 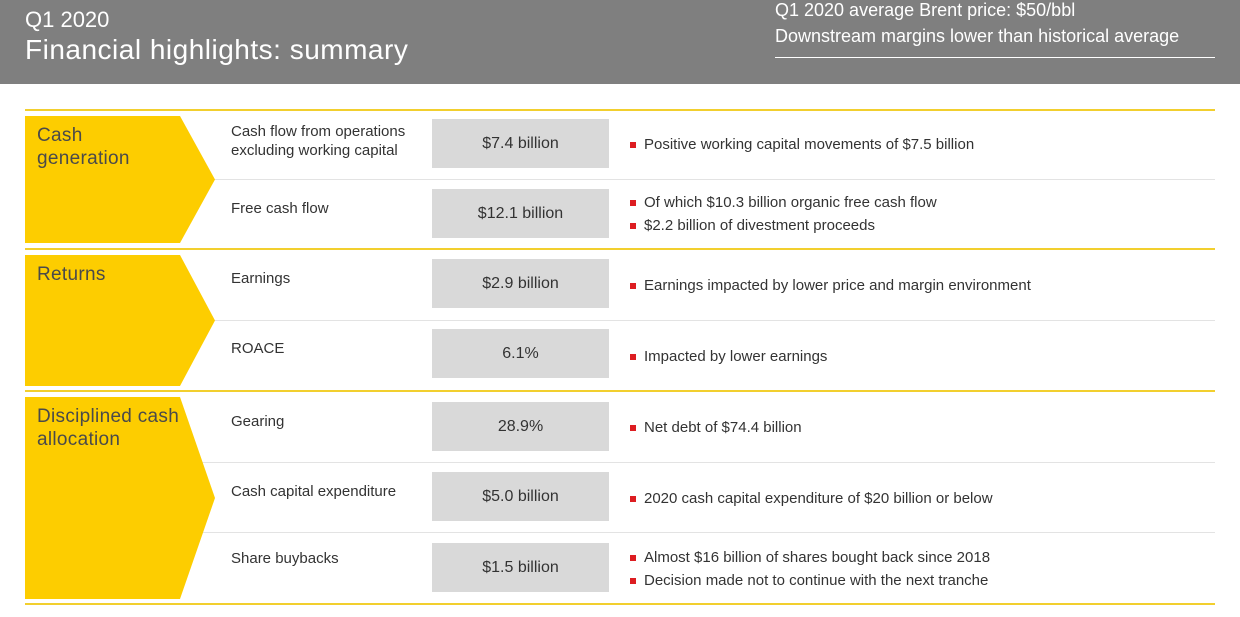 What do you see at coordinates (520, 143) in the screenshot?
I see `value-box: $7.4 billion` at bounding box center [520, 143].